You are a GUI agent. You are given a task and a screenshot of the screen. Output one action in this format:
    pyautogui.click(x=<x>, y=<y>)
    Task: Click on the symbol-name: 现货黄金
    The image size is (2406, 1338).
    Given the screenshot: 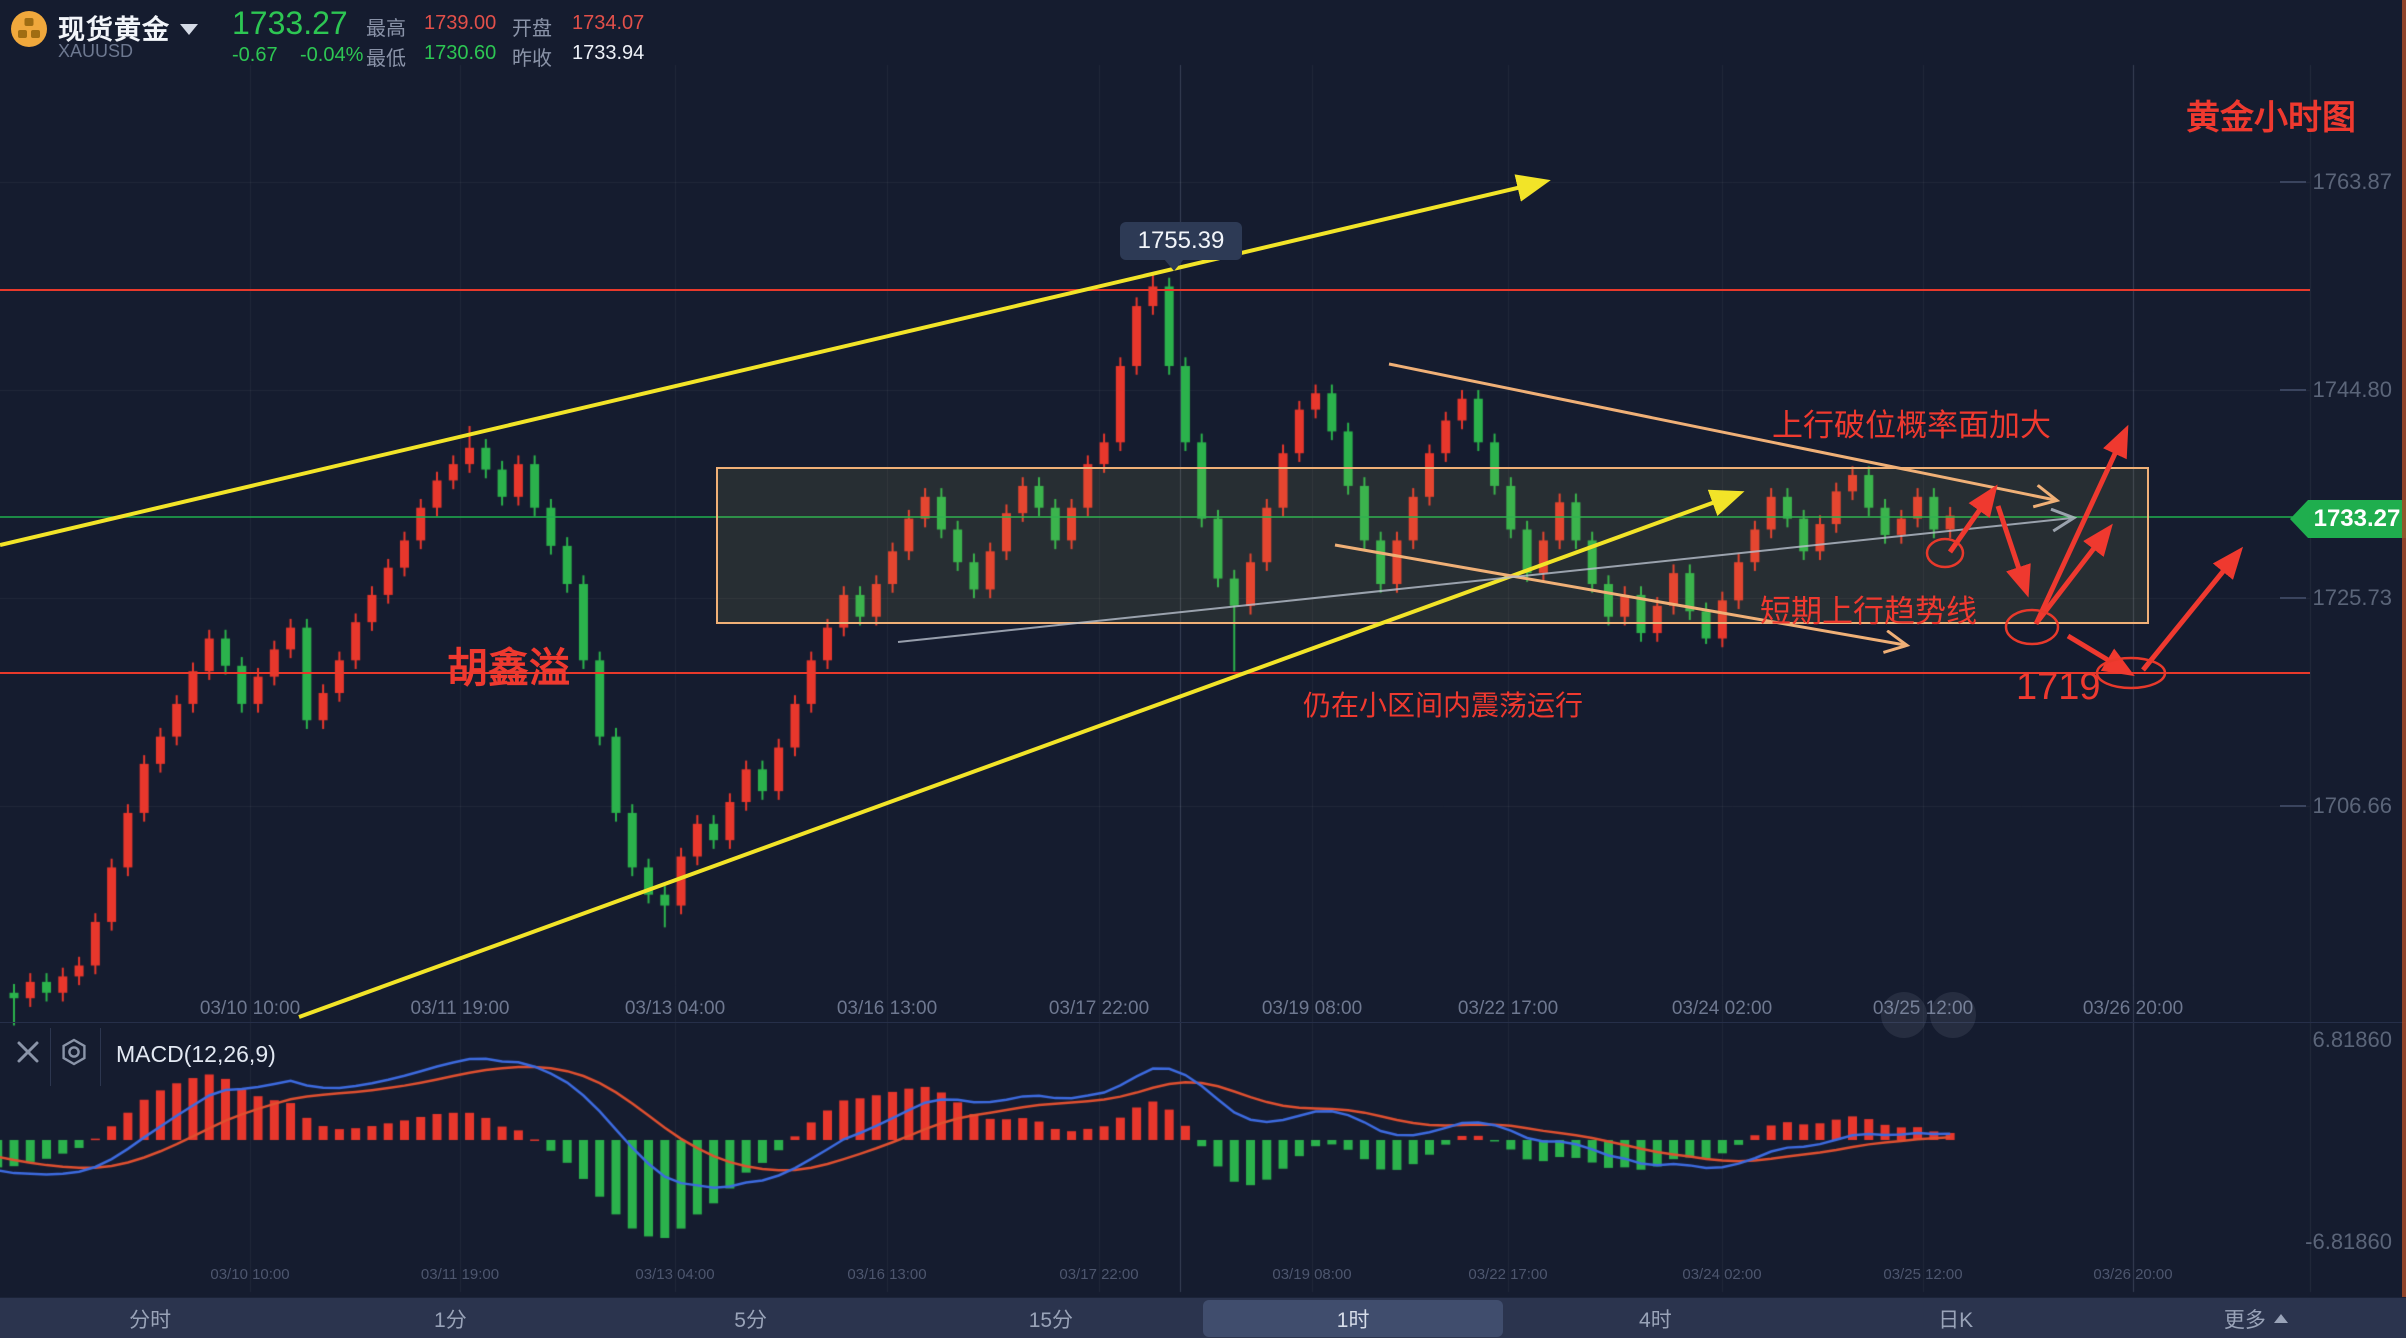 What is the action you would take?
    pyautogui.click(x=114, y=30)
    